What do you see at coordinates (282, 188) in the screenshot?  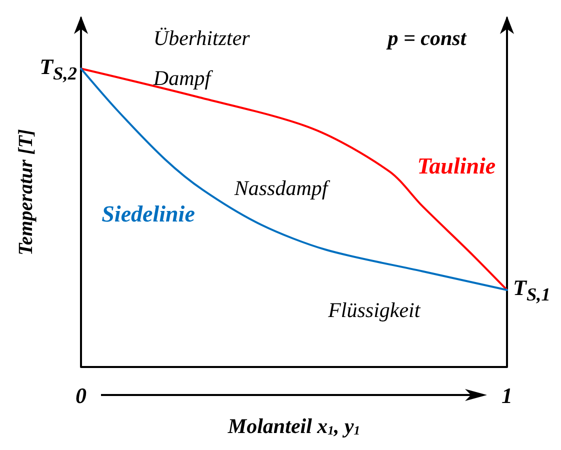 I see `annotation: Nassdampf` at bounding box center [282, 188].